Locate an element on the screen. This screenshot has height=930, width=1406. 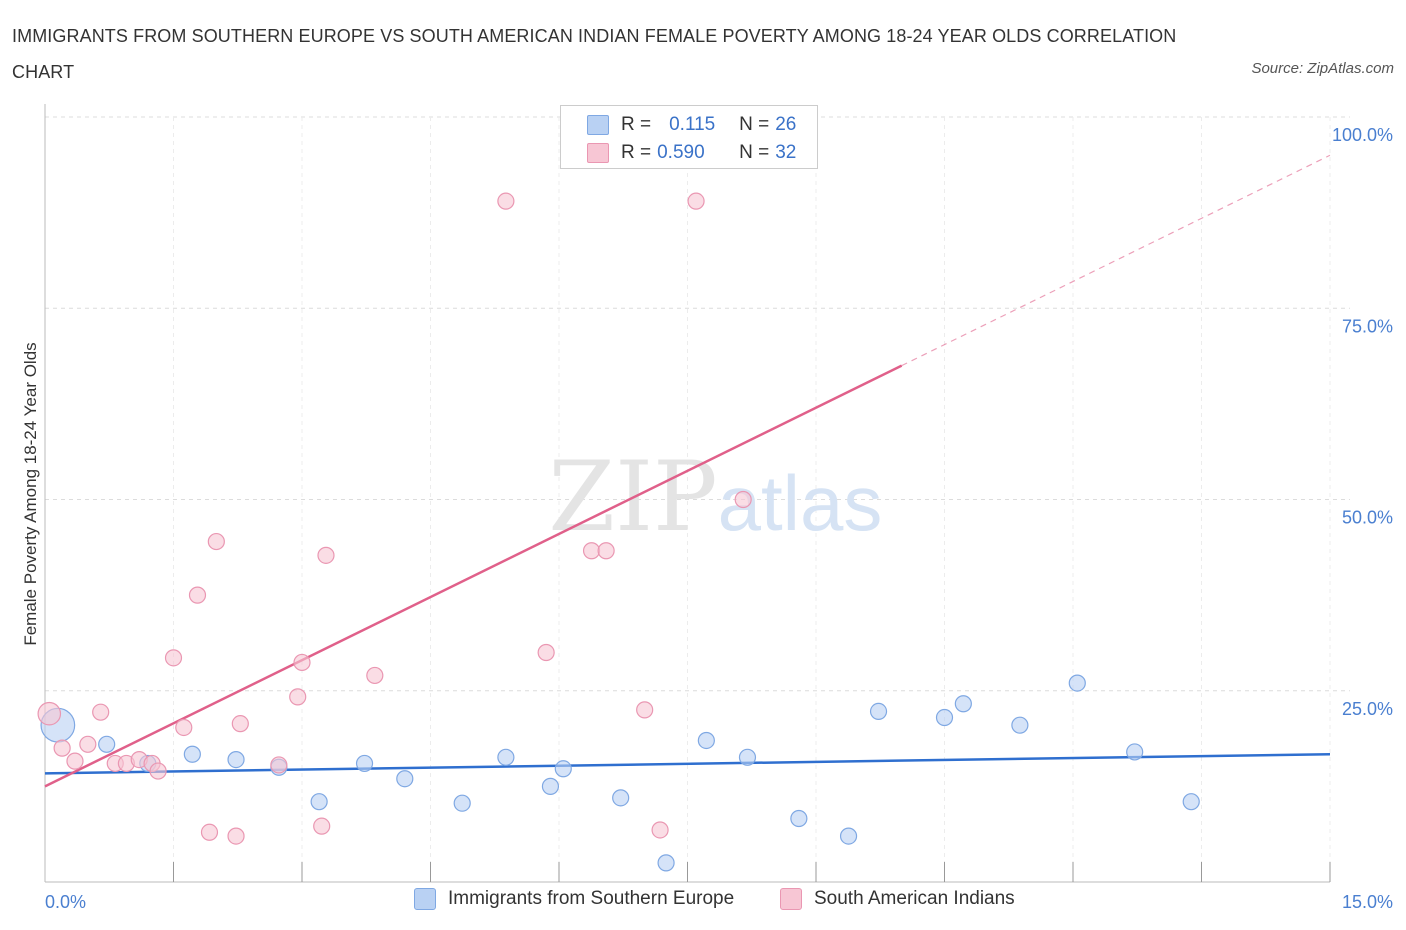
bottom-legend-series2: South American Indians is located at coordinates (897, 899).